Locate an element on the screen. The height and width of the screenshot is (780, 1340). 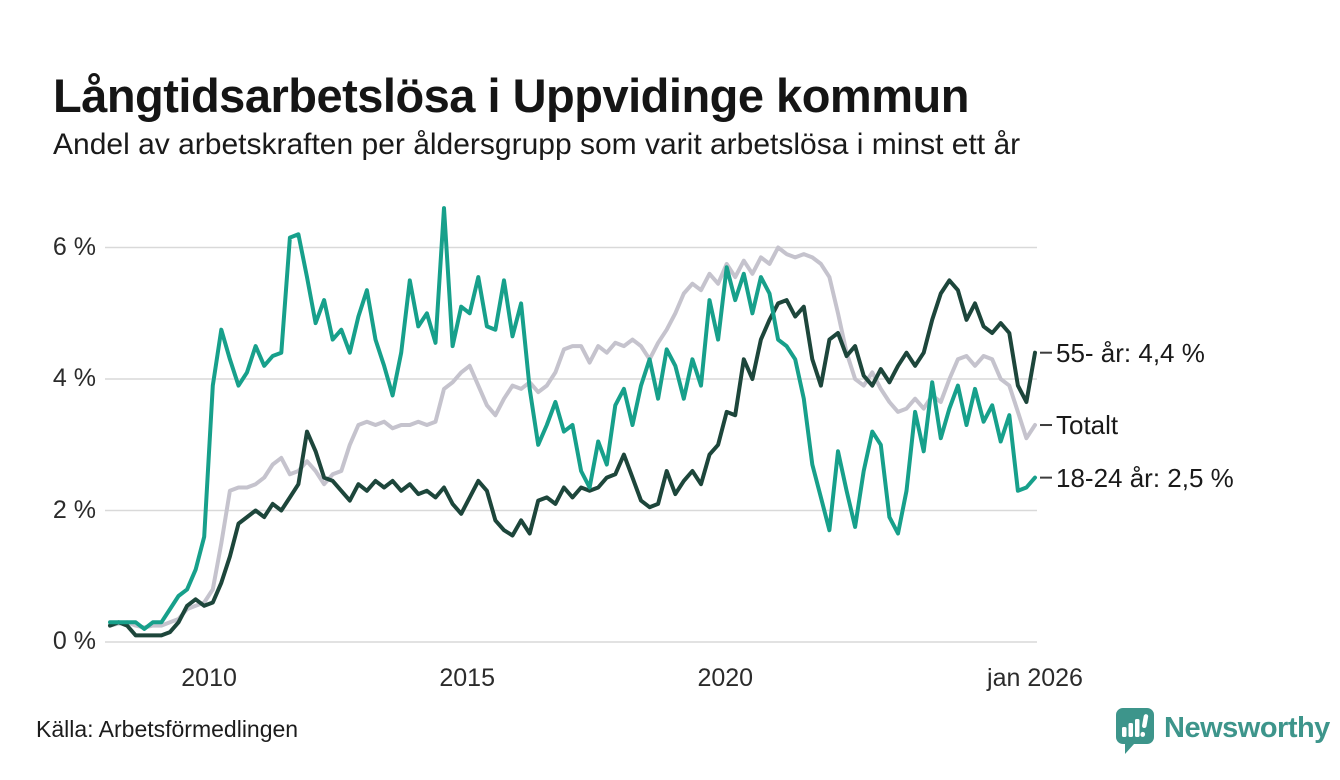
x-axis-tick-label: 2015 is located at coordinates (467, 678).